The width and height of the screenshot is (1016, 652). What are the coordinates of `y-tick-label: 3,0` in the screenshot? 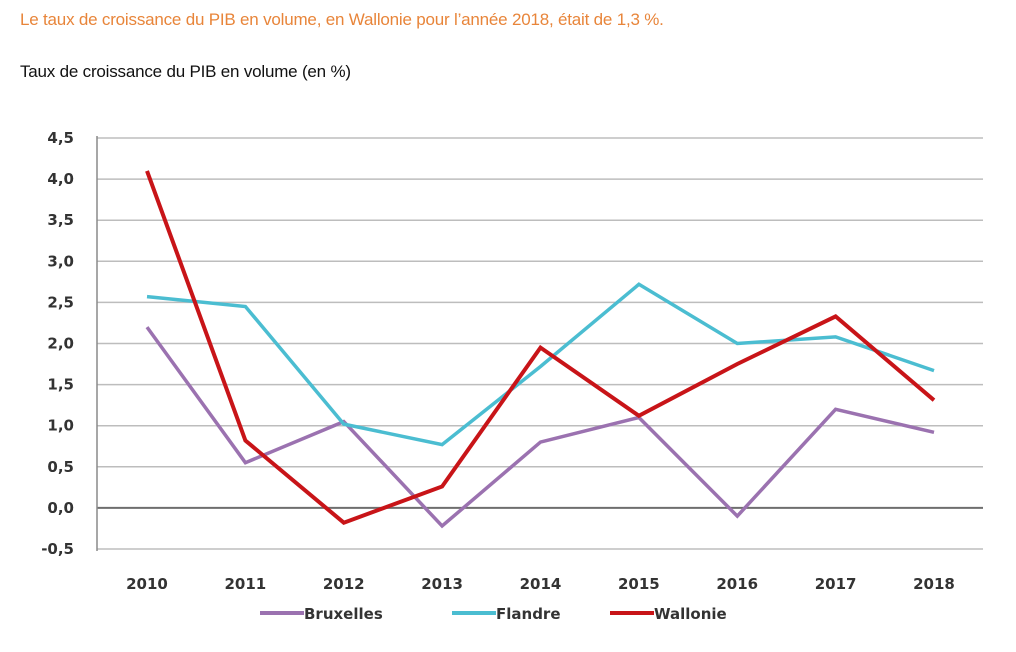 It's located at (60, 261).